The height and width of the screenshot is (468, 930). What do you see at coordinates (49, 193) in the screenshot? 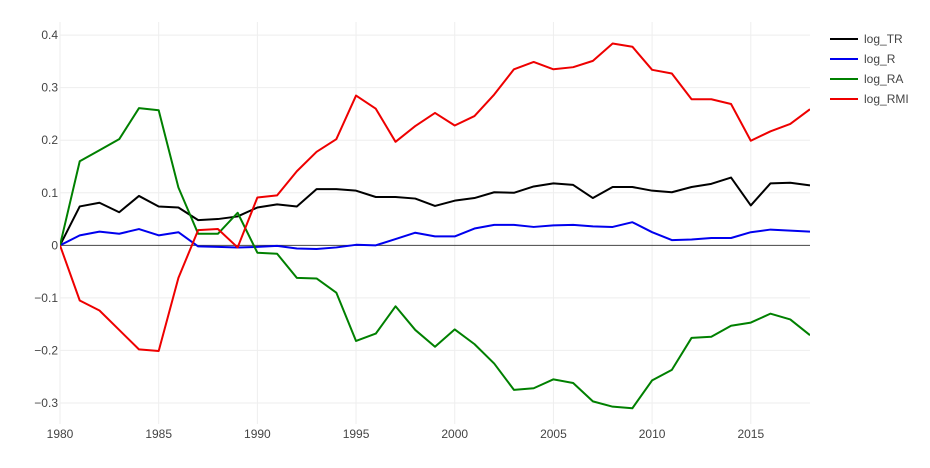
I see `y-tick-label: 0.1` at bounding box center [49, 193].